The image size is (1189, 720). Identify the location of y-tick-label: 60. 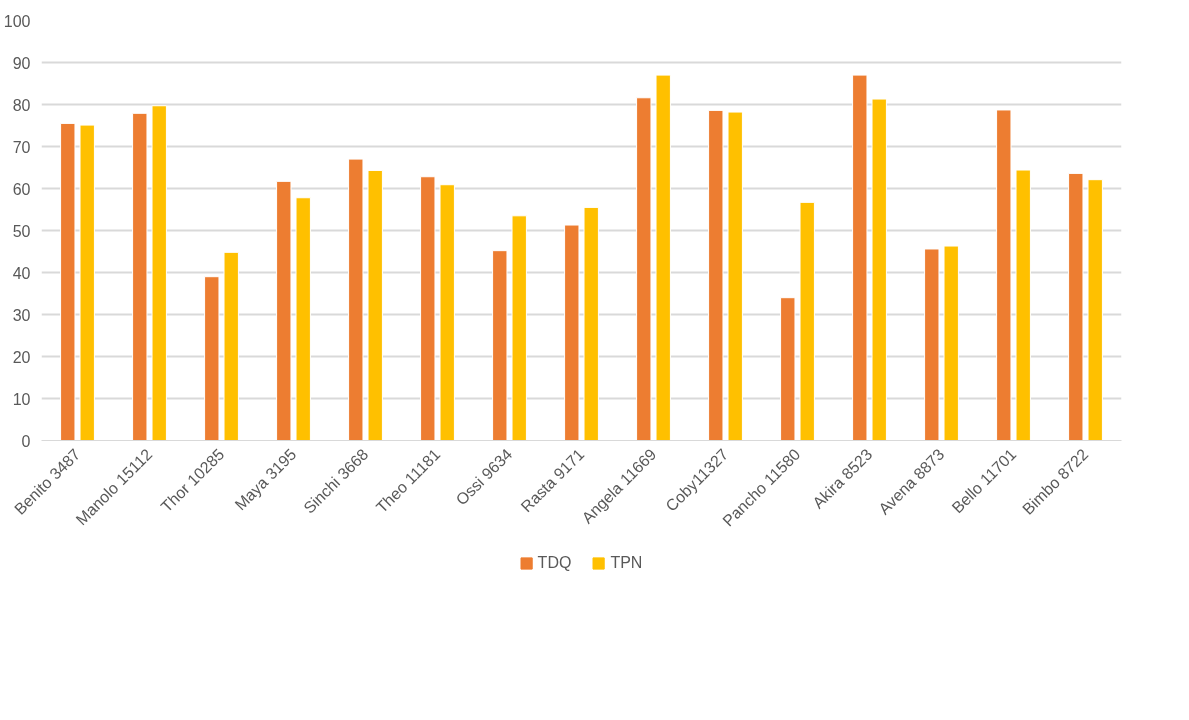
(21, 189).